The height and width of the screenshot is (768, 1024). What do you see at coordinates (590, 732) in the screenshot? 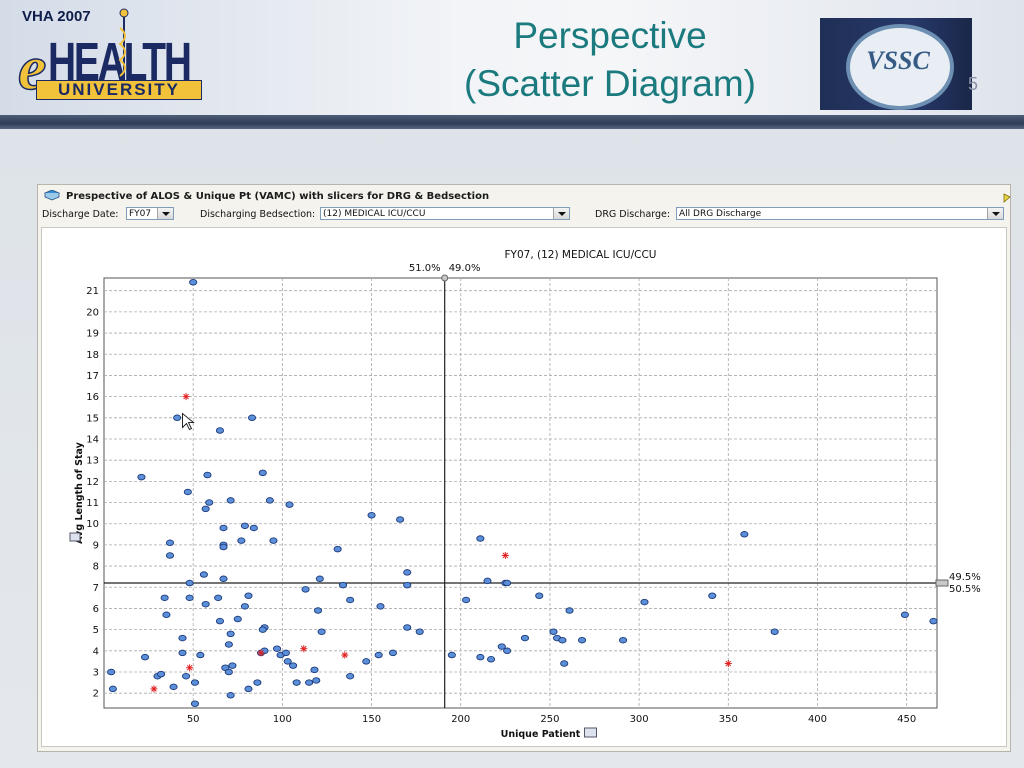
I see `x-axis-menu-button` at bounding box center [590, 732].